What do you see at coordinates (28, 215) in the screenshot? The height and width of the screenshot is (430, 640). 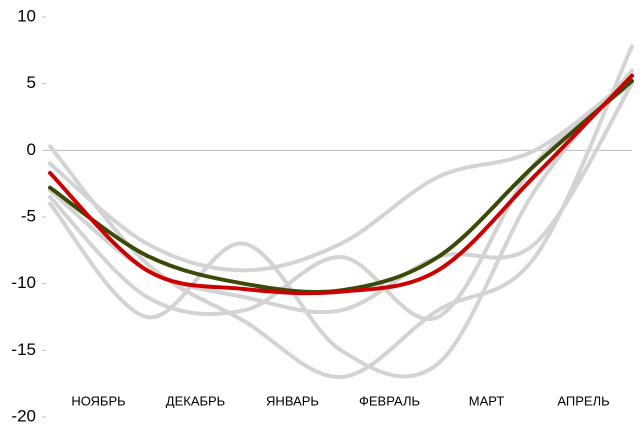 I see `y-tick-label: -5` at bounding box center [28, 215].